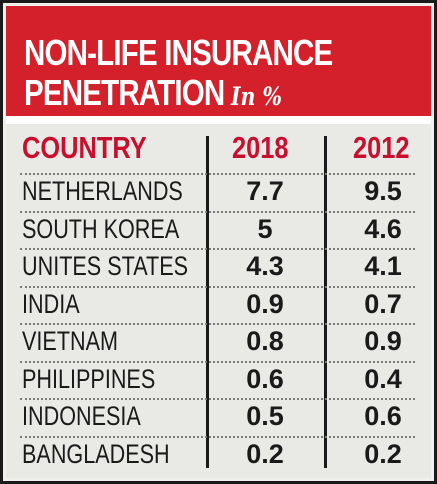 The height and width of the screenshot is (484, 437). Describe the element at coordinates (265, 228) in the screenshot. I see `table-cell-2018: 5` at that location.